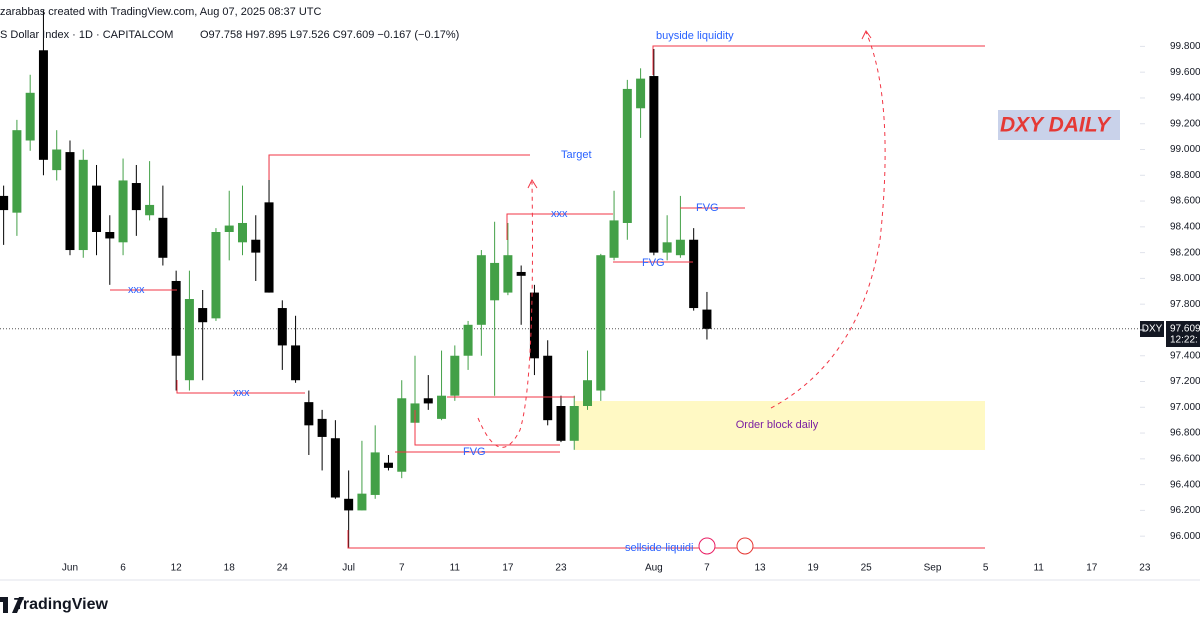 This screenshot has height=628, width=1200. I want to click on annotation: Order block daily, so click(777, 425).